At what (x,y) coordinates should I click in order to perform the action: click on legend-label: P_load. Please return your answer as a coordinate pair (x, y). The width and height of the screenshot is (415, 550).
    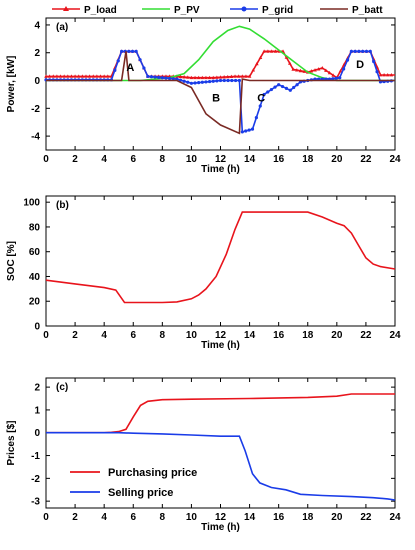
    Looking at the image, I should click on (100, 10).